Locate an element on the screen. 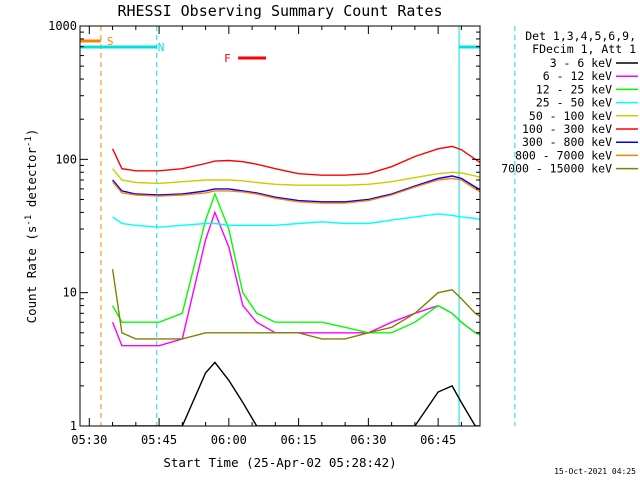  x-tick-label: 06:00 is located at coordinates (229, 440).